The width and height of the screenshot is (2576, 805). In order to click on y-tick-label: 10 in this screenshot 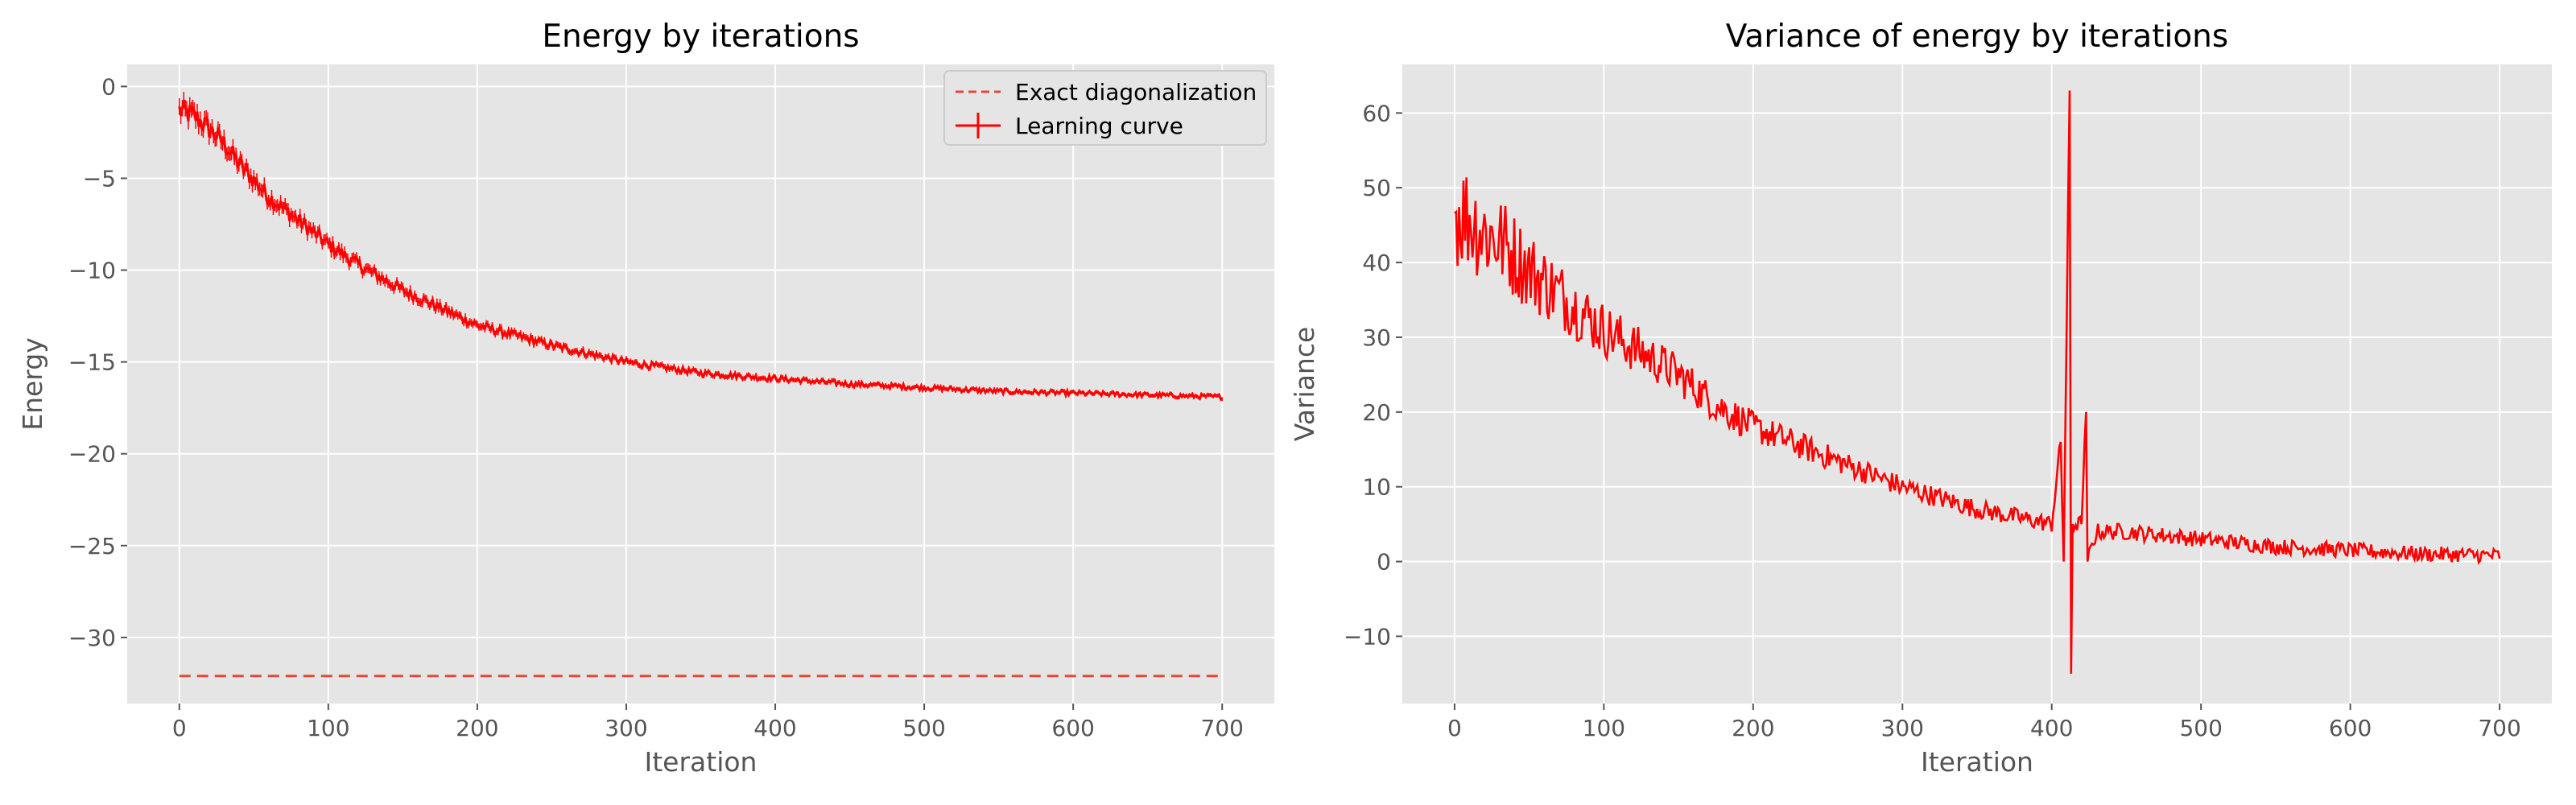, I will do `click(1376, 487)`.